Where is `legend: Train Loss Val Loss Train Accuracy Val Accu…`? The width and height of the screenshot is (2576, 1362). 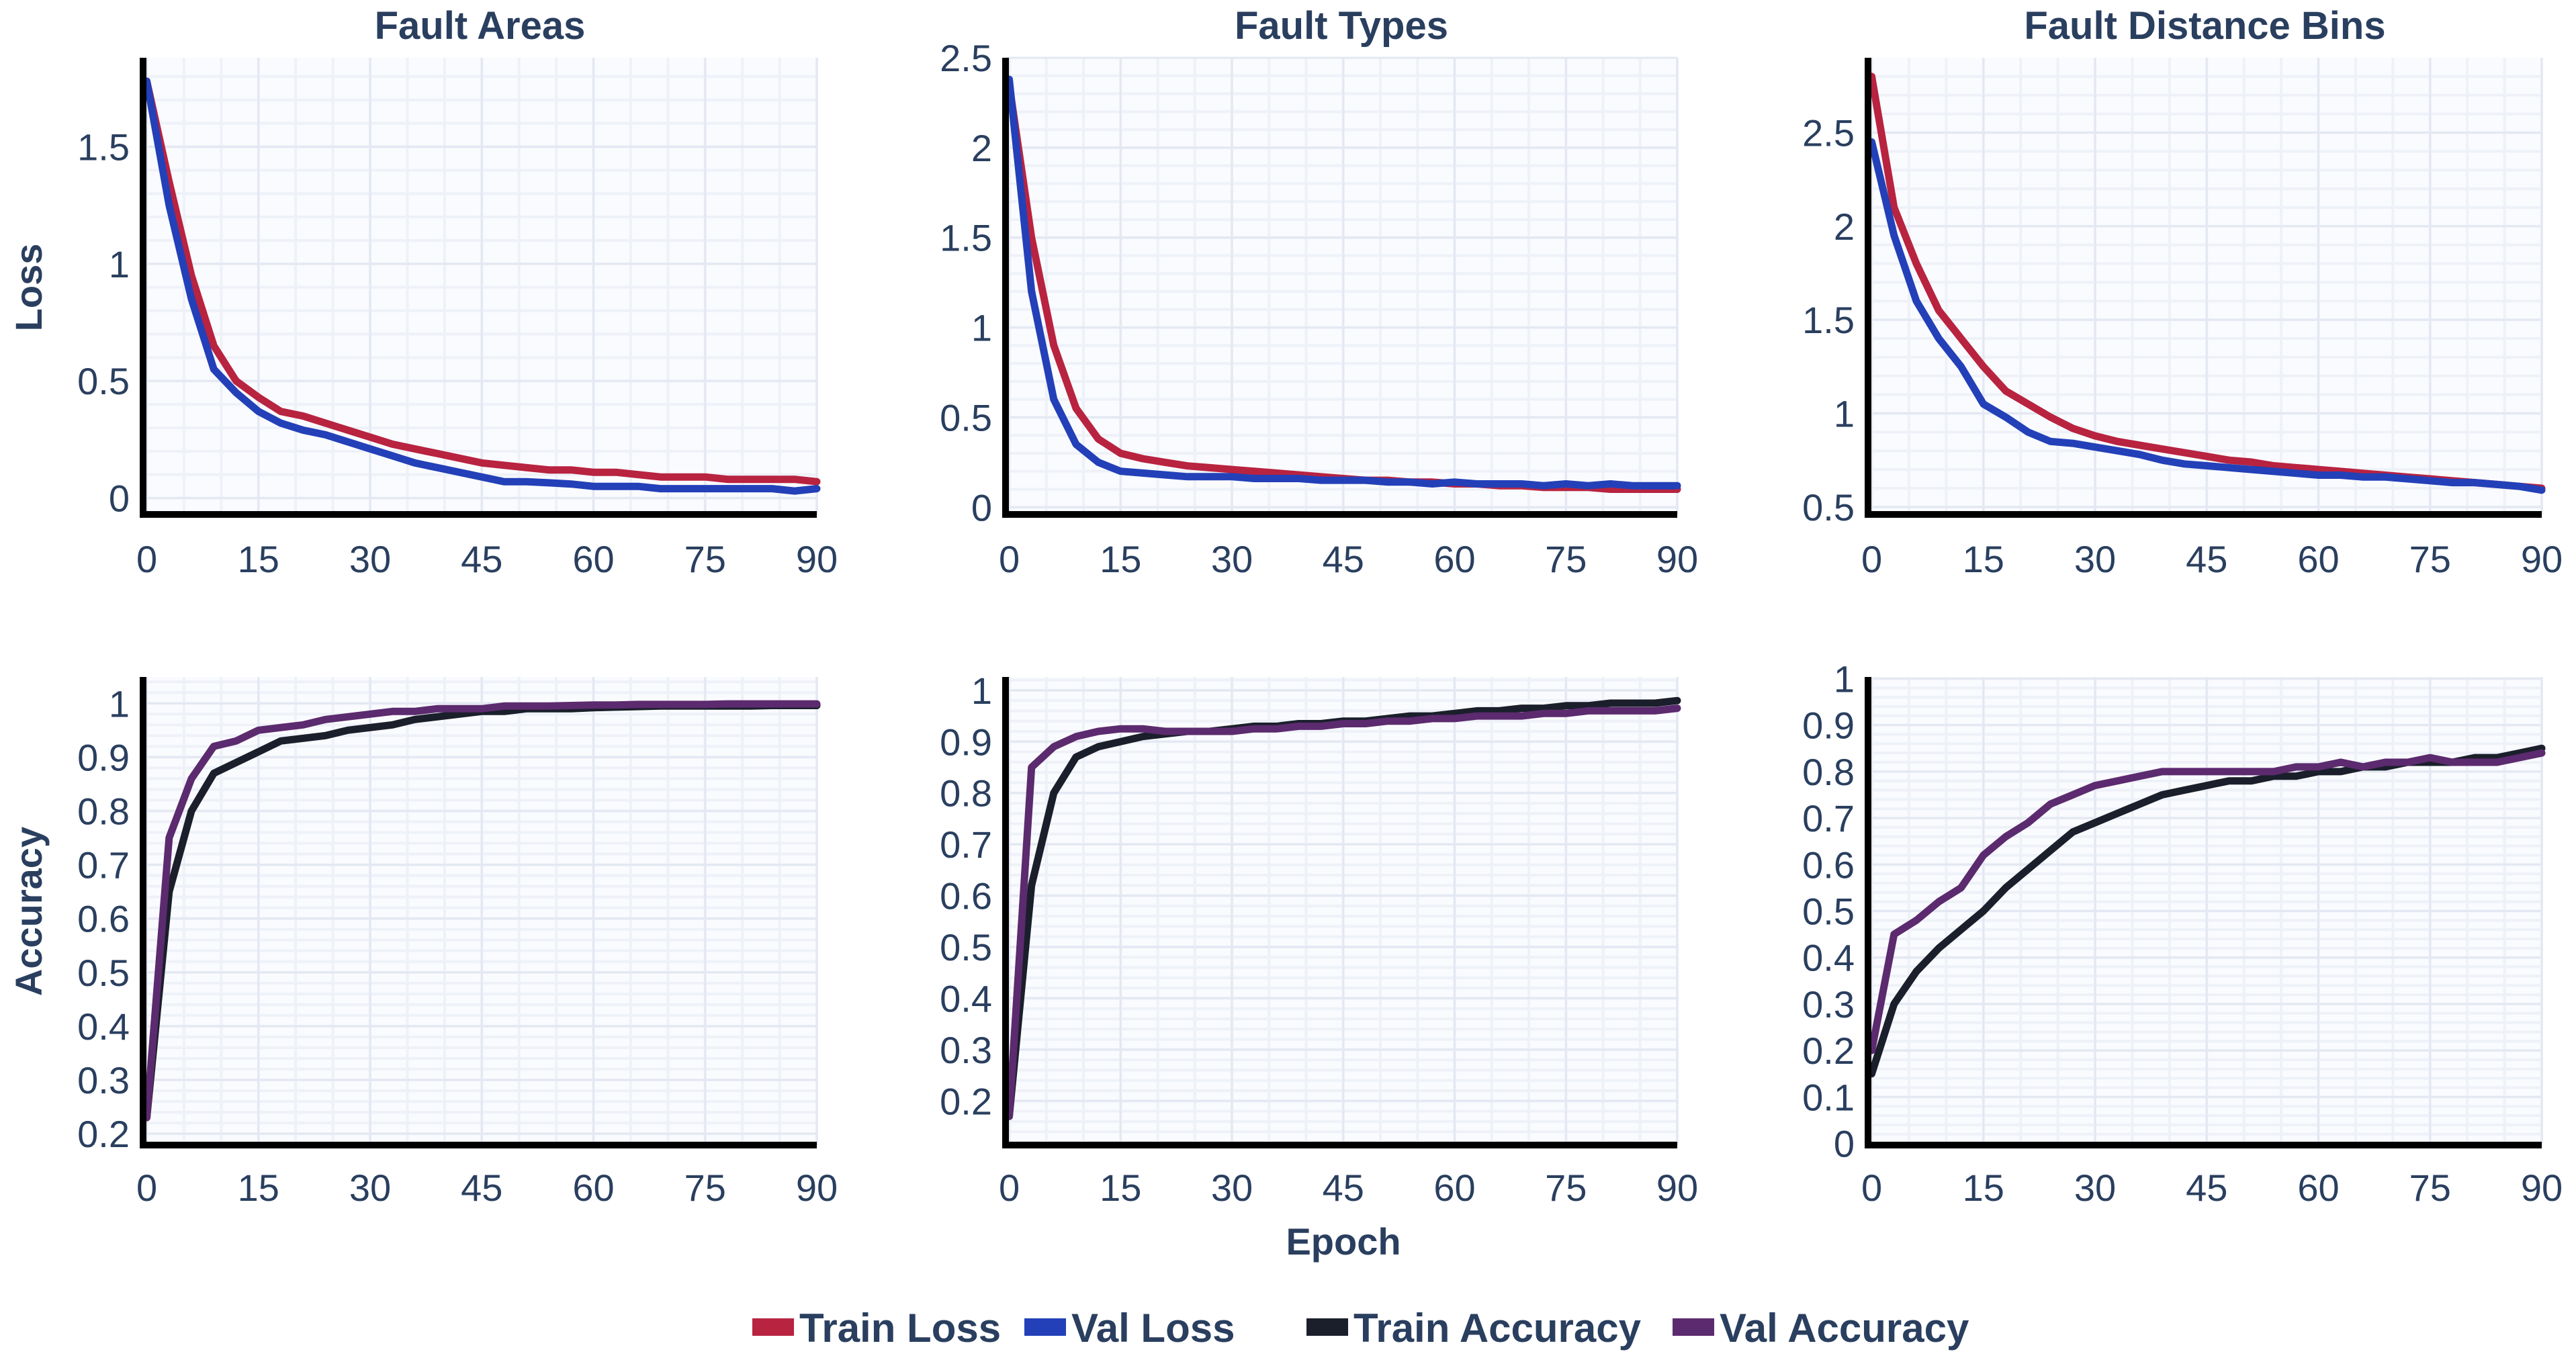
legend: Train Loss Val Loss Train Accuracy Val Accu… is located at coordinates (1361, 1328).